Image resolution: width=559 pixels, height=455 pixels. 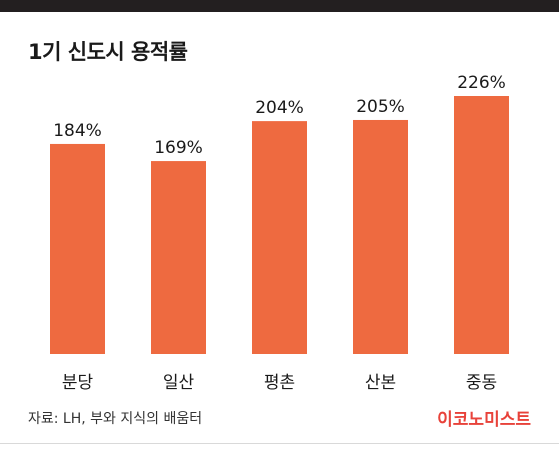 I want to click on category-label-3: 평촌, so click(x=279, y=383).